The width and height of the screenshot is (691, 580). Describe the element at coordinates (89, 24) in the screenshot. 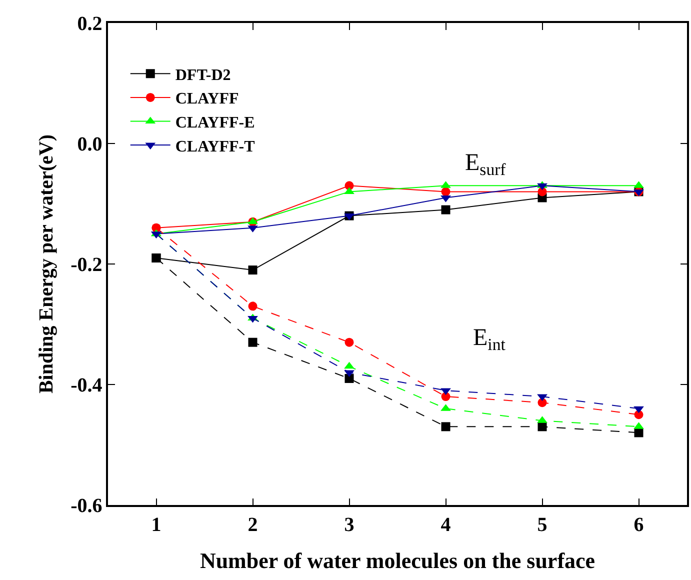

I see `y-tick-label: 0.2` at that location.